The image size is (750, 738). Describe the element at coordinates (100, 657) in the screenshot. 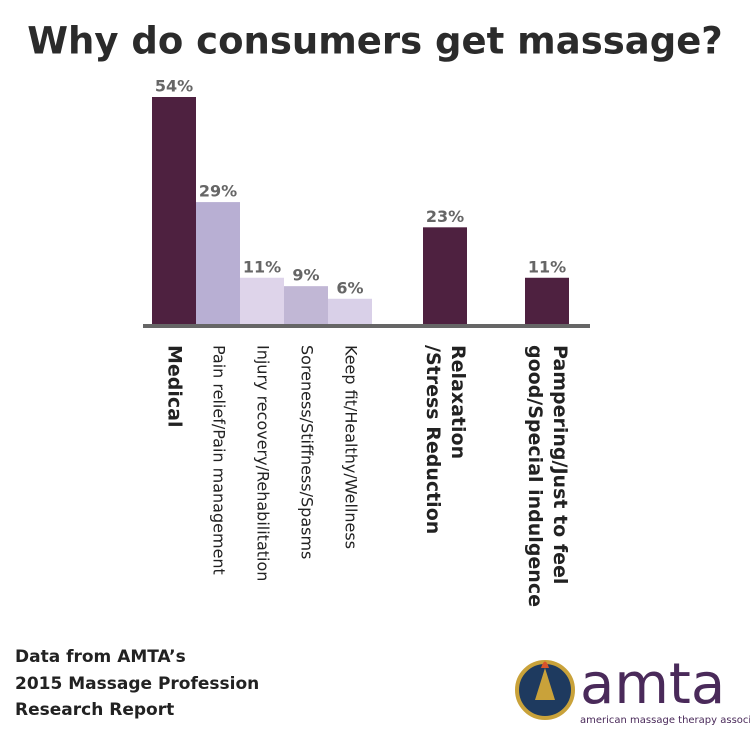

I see `source-line: Data from AMTA’s` at that location.